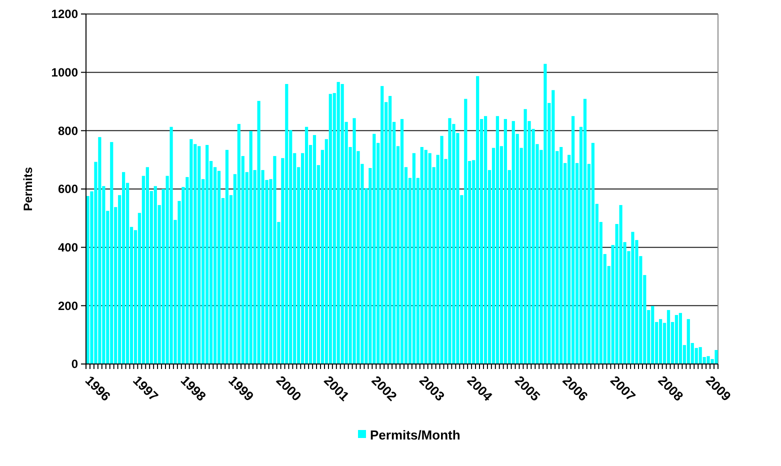 The image size is (781, 466). Describe the element at coordinates (68, 247) in the screenshot. I see `y-tick-label: 400` at that location.